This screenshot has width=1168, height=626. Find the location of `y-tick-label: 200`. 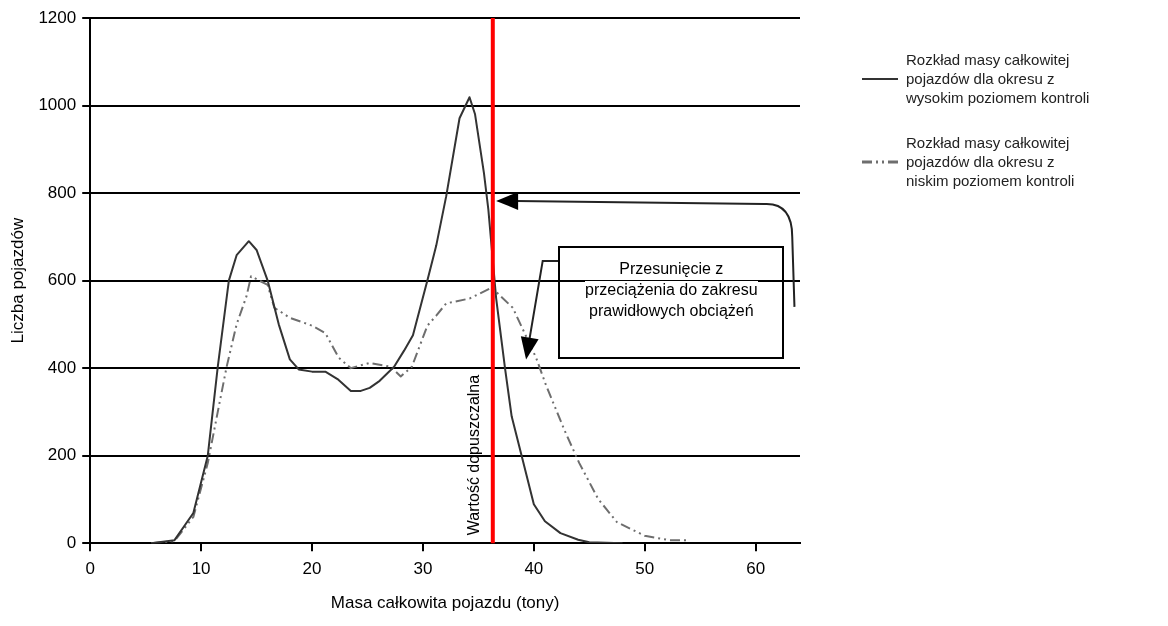

y-tick-label: 200 is located at coordinates (62, 455).